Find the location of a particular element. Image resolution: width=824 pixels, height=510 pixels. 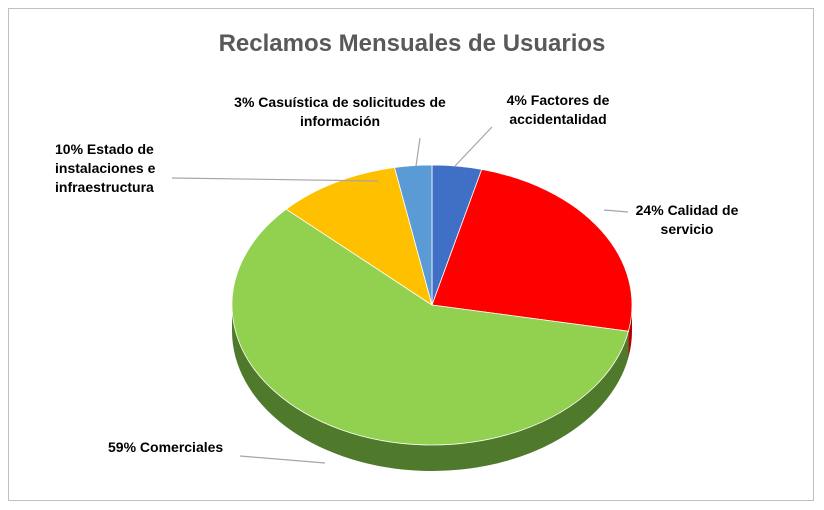

value-label: 59% is located at coordinates (122, 447).